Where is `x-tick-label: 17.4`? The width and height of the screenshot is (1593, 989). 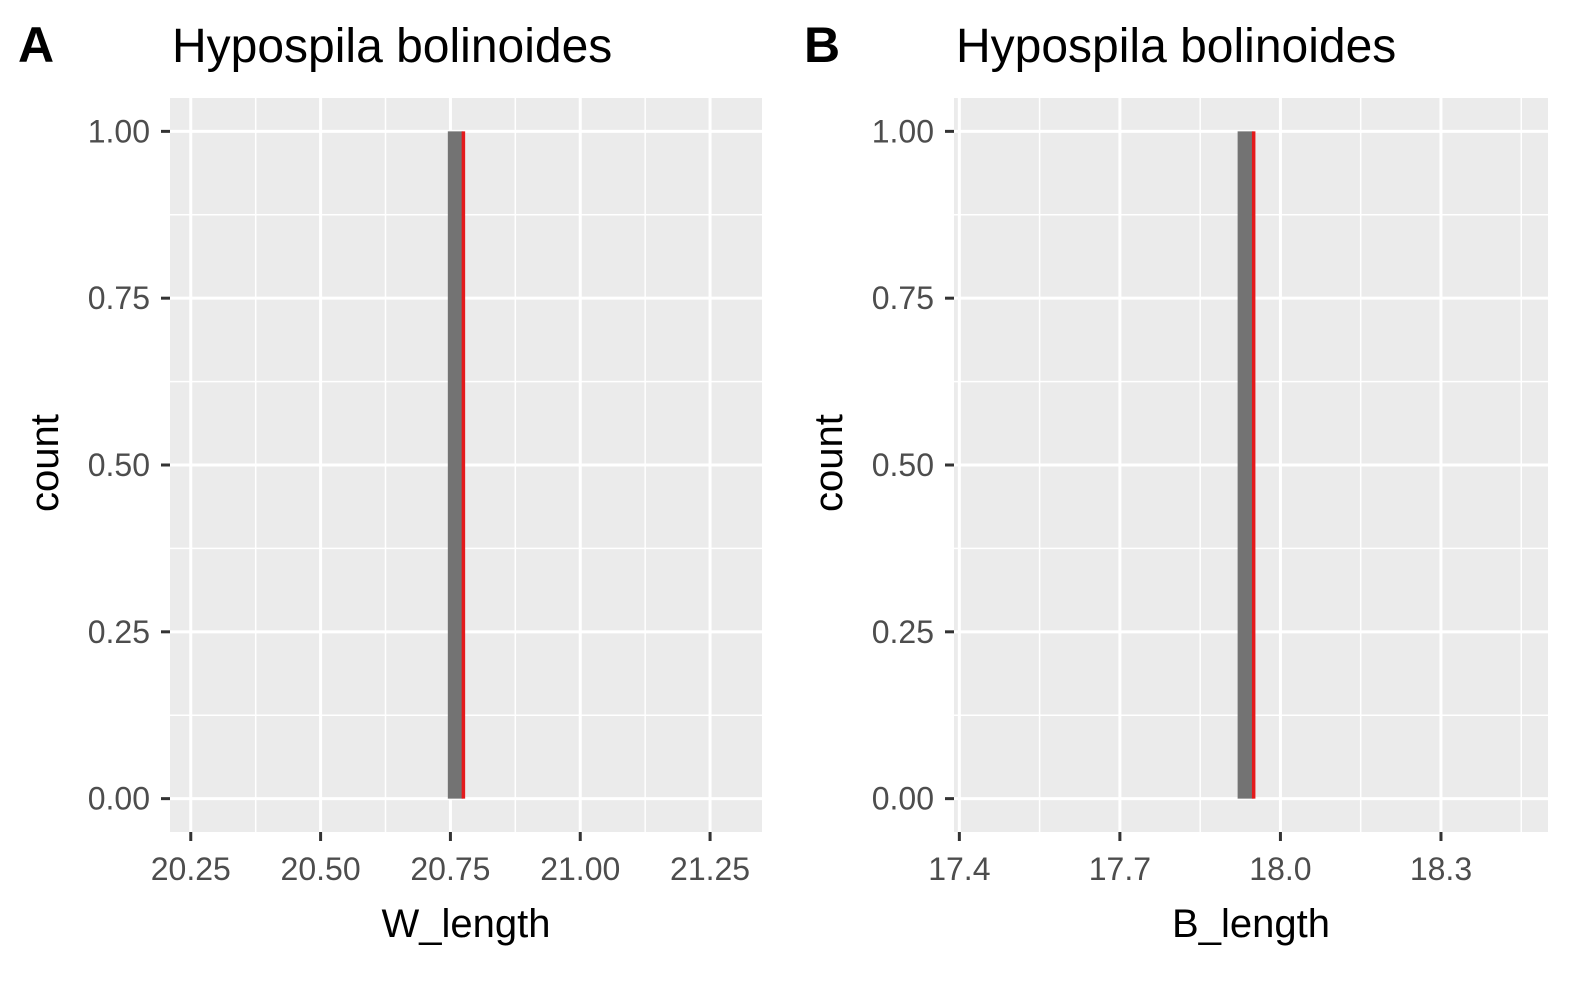
x-tick-label: 17.4 is located at coordinates (959, 869).